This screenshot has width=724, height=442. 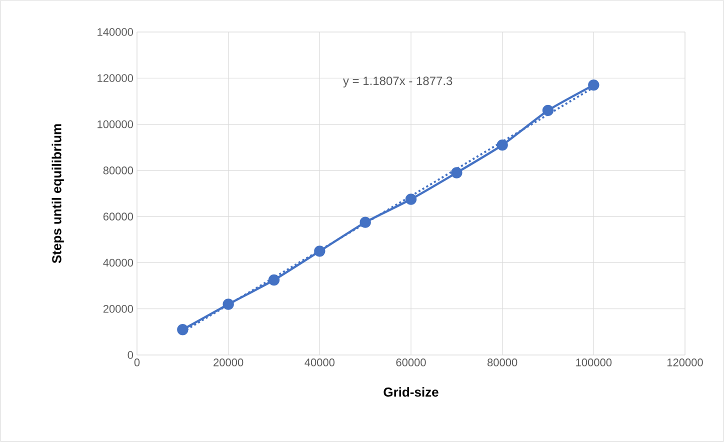 What do you see at coordinates (116, 32) in the screenshot?
I see `y-tick-label: 140000` at bounding box center [116, 32].